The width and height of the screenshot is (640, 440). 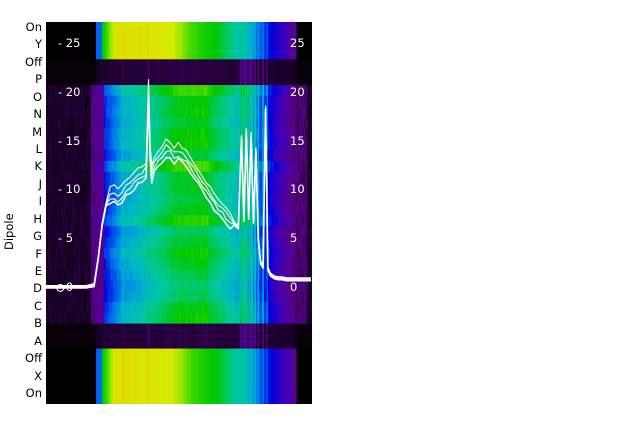 I want to click on category-label-left-15: D, so click(x=37, y=288).